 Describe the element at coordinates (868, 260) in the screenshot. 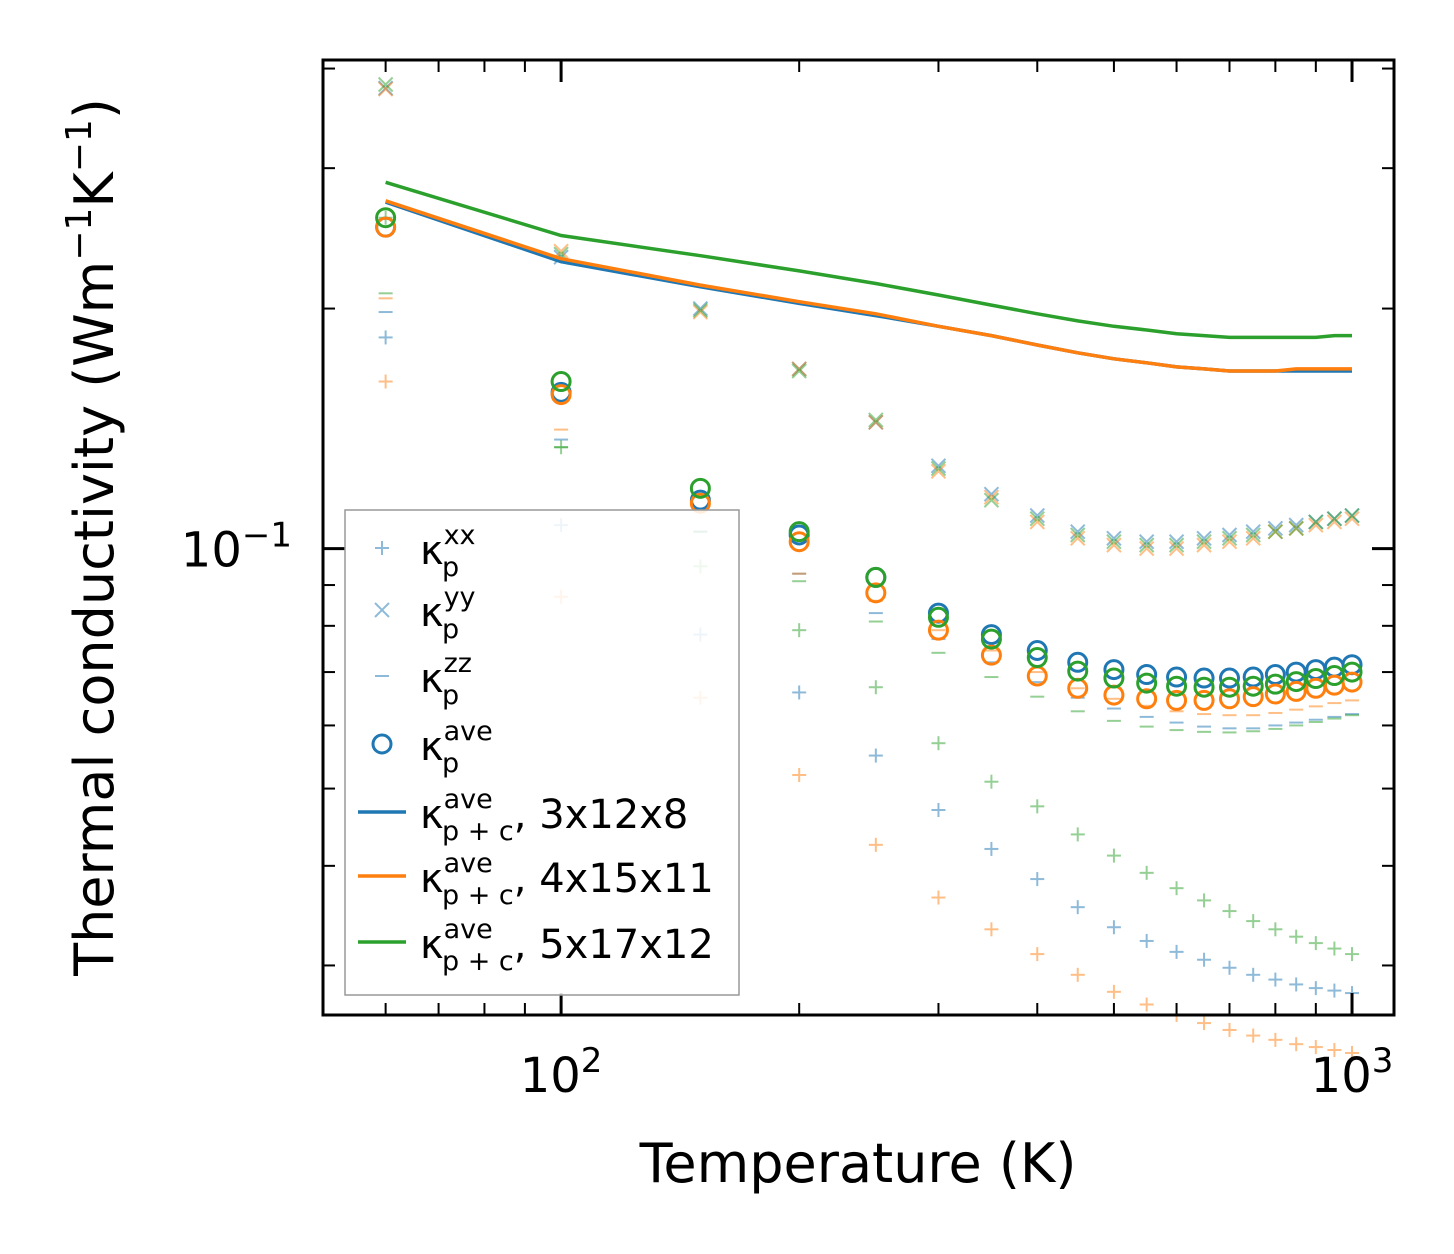

I see `kave-pc-line-c3` at that location.